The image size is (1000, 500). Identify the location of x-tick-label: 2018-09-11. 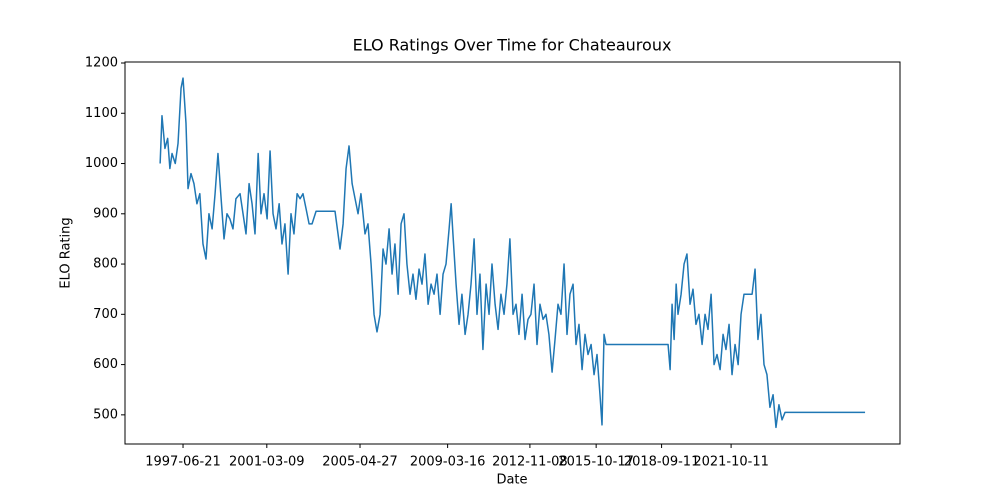
(662, 462).